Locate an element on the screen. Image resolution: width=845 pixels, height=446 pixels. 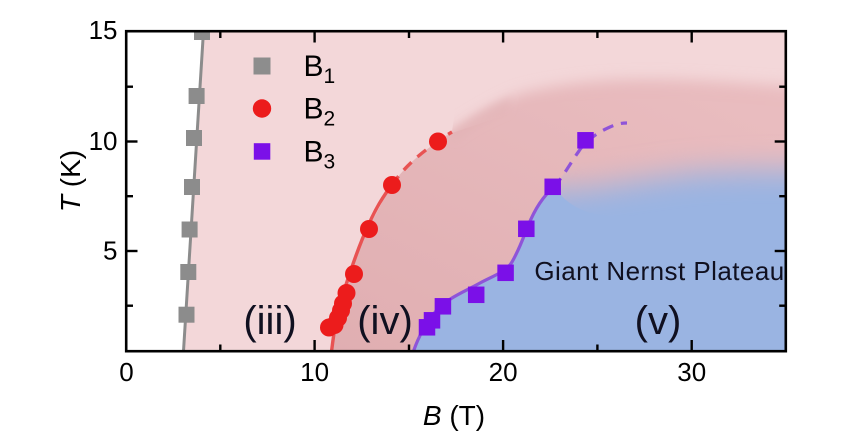
svg-text: 30 is located at coordinates (691, 372).